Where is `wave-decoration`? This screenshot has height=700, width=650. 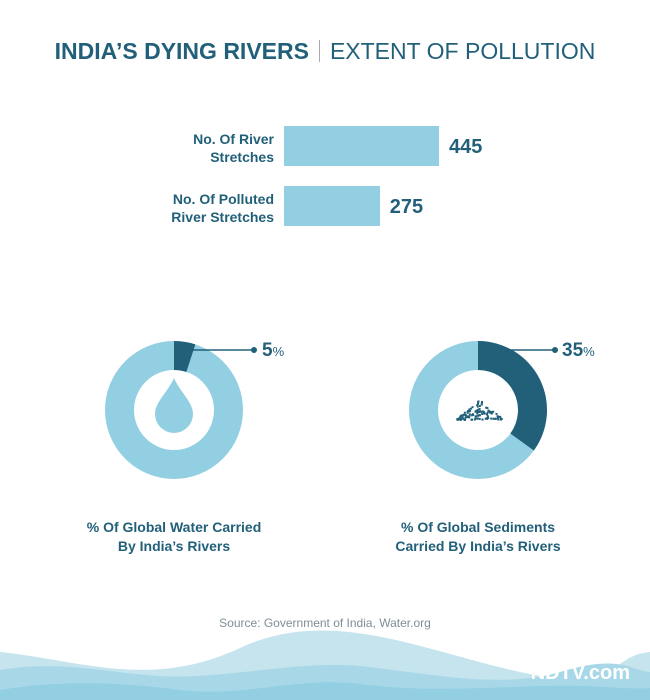 wave-decoration is located at coordinates (325, 665).